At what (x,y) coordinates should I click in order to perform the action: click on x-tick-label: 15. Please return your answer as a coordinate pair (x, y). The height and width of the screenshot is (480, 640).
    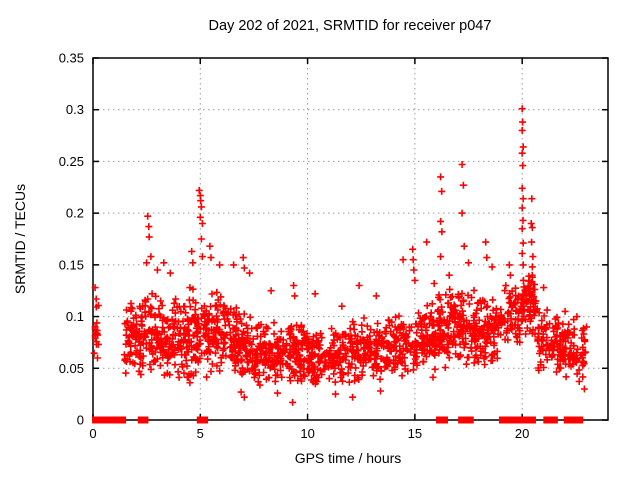
    Looking at the image, I should click on (415, 433).